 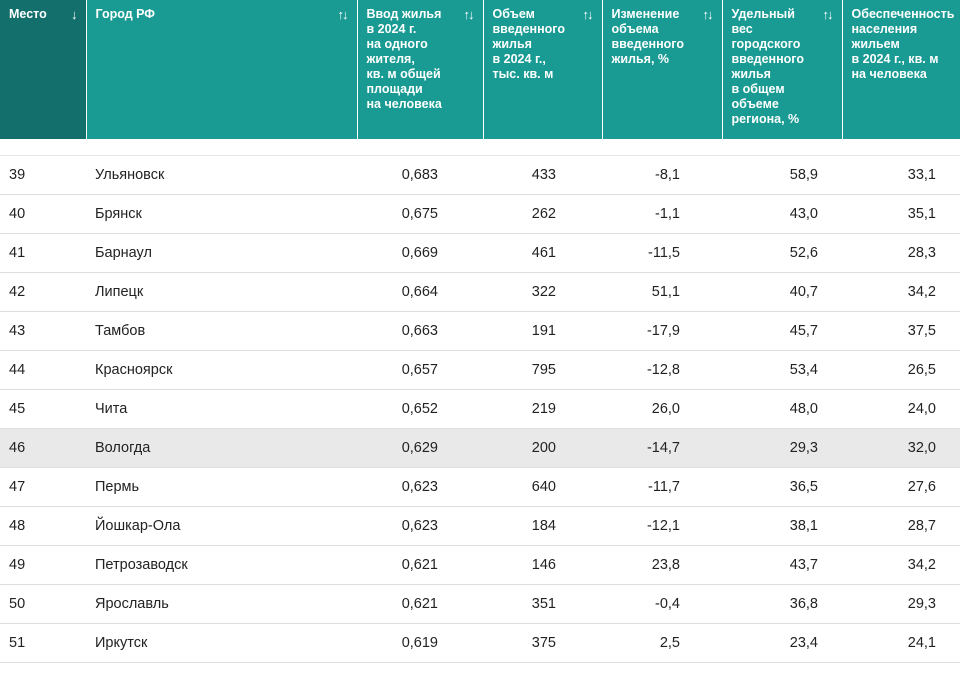 I want to click on cell-change: -1,1, so click(x=662, y=214).